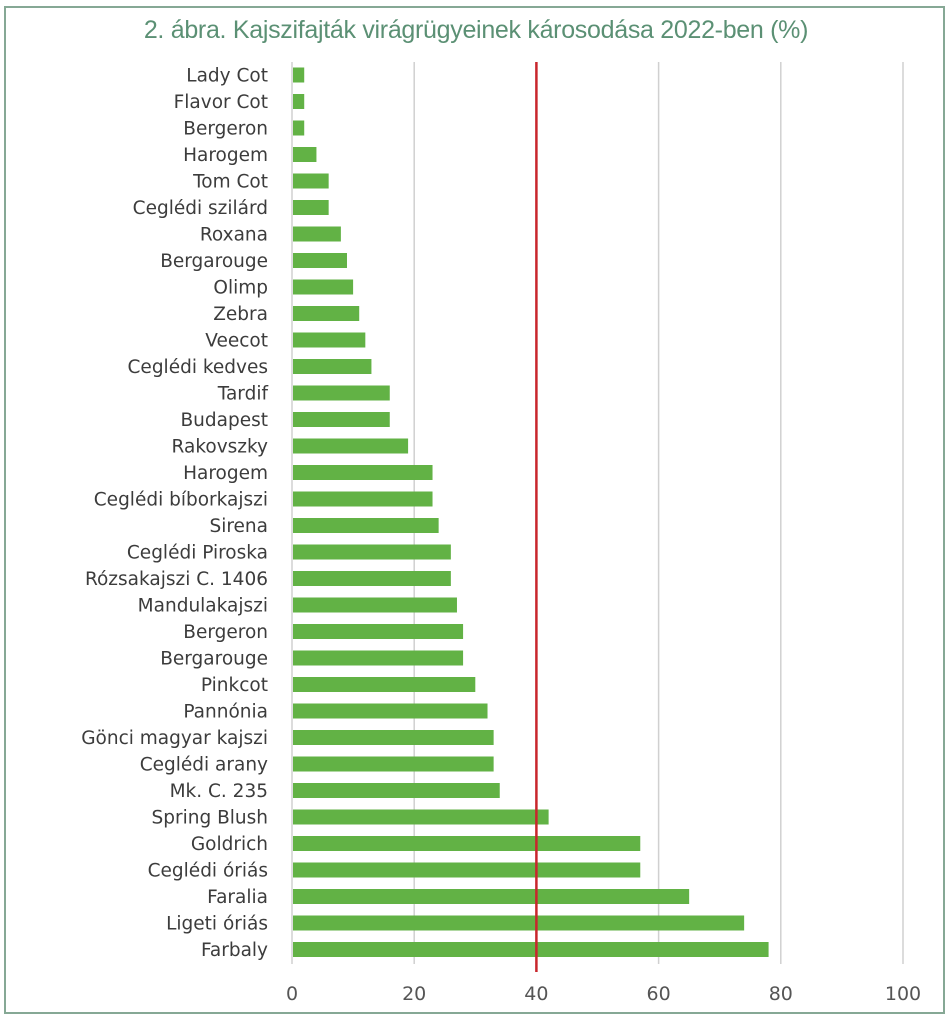  What do you see at coordinates (234, 235) in the screenshot?
I see `category-label: Roxana` at bounding box center [234, 235].